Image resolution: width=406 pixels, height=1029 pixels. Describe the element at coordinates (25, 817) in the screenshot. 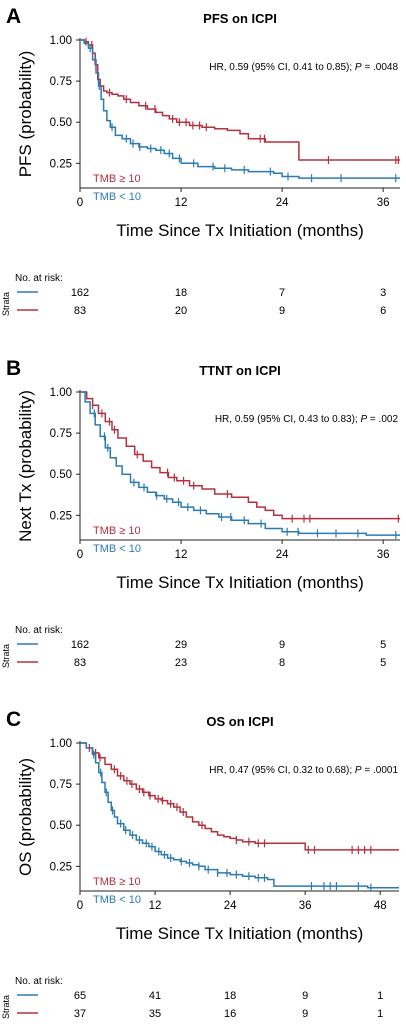

I see `y-axis-label: OS (probability)` at that location.